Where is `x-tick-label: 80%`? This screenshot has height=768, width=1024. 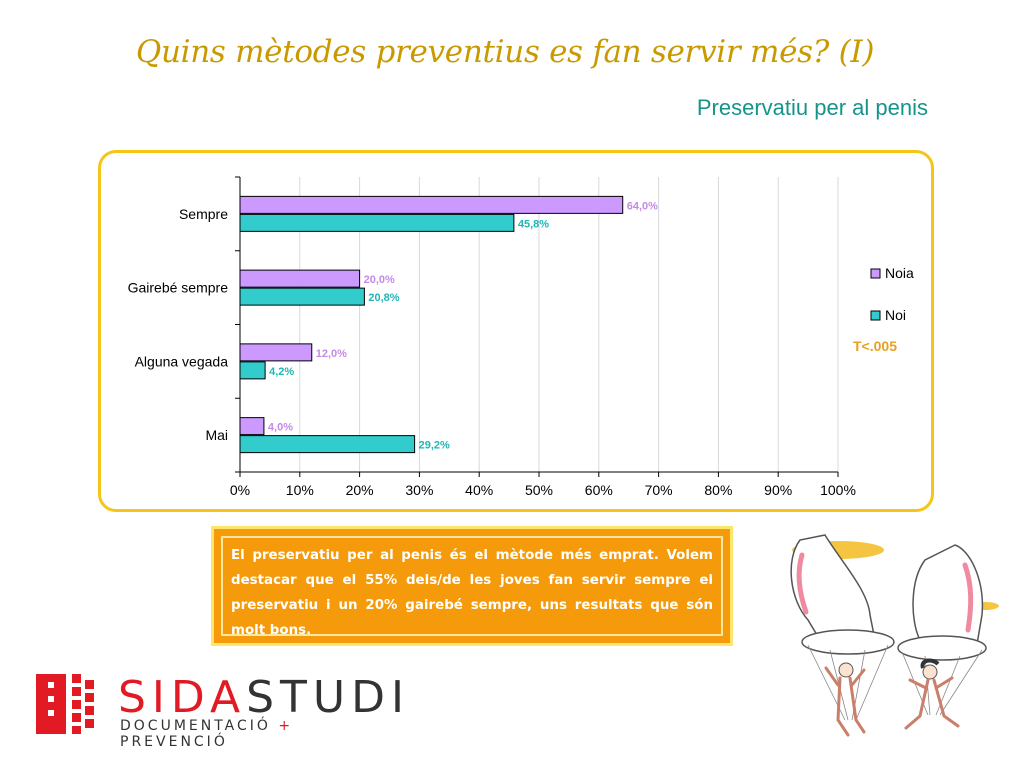
x-tick-label: 80% is located at coordinates (718, 490).